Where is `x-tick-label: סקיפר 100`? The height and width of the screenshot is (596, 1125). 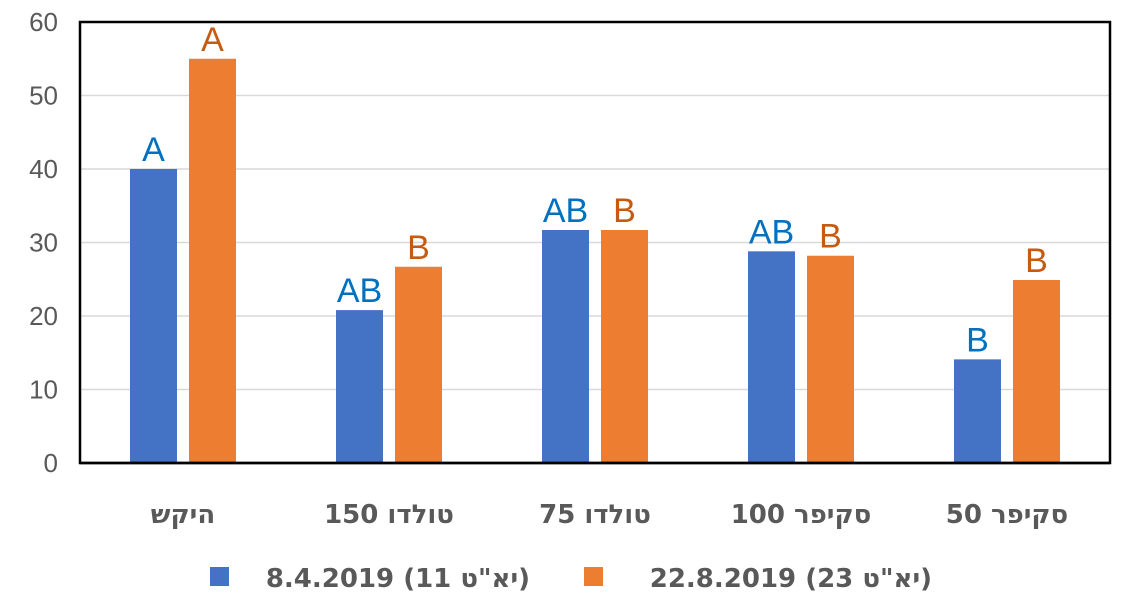 x-tick-label: סקיפר 100 is located at coordinates (801, 515).